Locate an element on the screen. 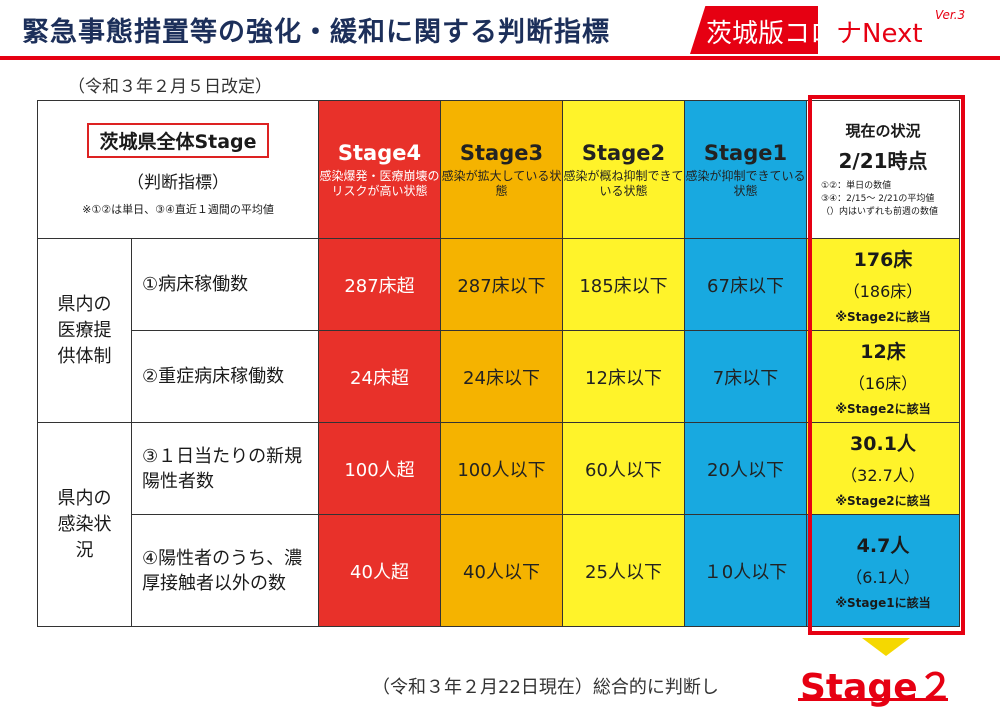 Image resolution: width=1000 pixels, height=707 pixels. current-value-cell: 4.7人 （6.1人） ※Stage1に該当 is located at coordinates (883, 570).